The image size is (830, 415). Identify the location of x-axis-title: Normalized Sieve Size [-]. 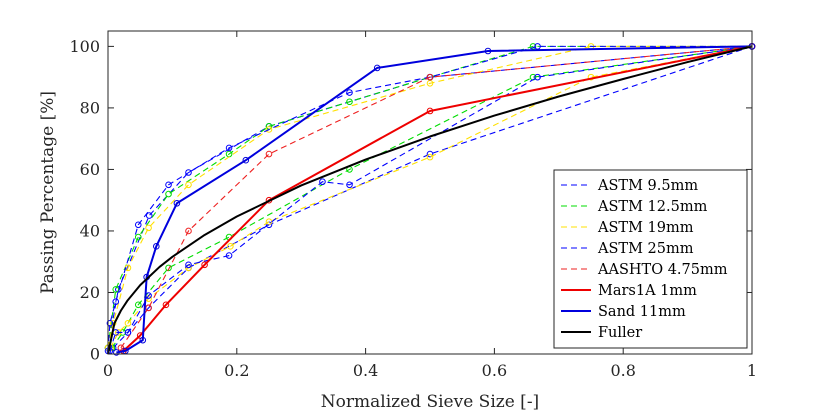
(430, 402).